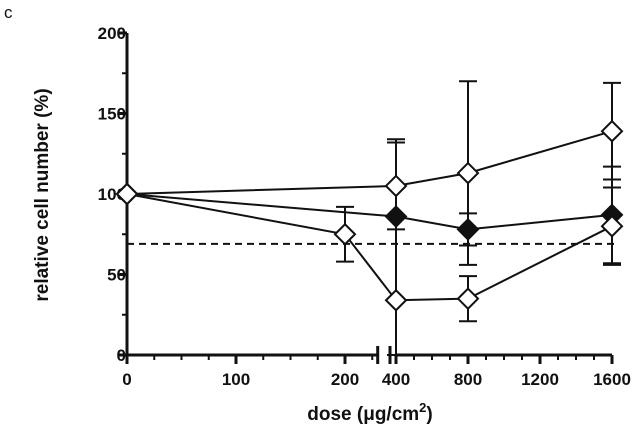  Describe the element at coordinates (396, 379) in the screenshot. I see `x-tick-label: 400` at that location.